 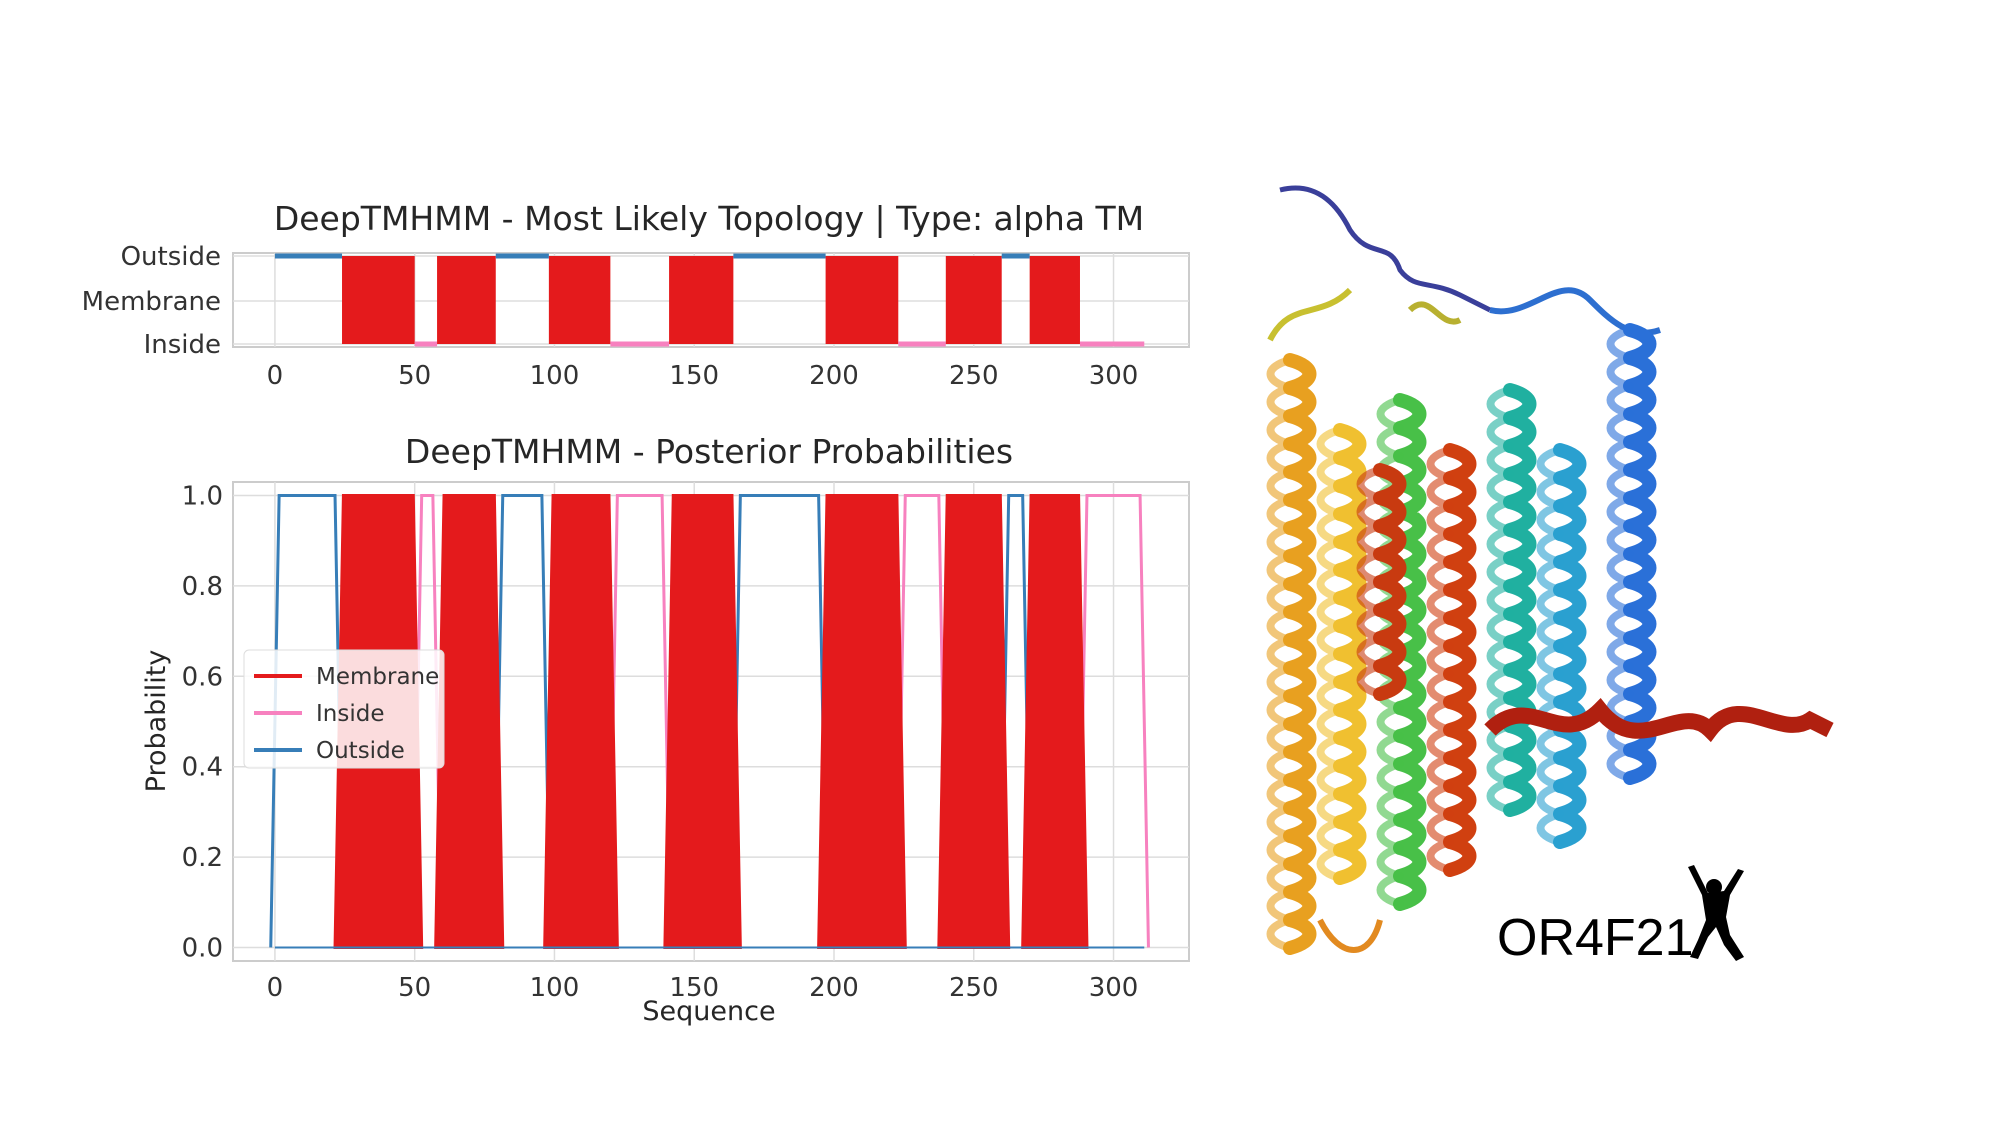 I want to click on posterior-x-tick-label: 0, so click(x=275, y=988).